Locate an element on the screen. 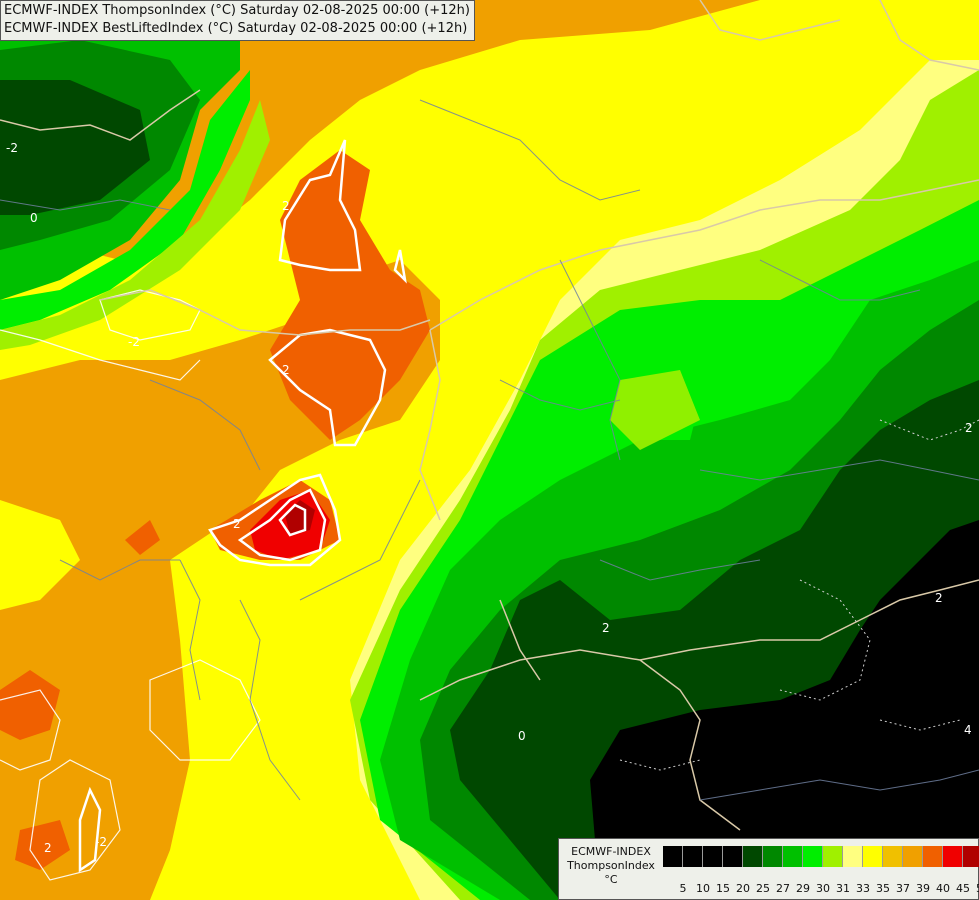  legend-tick-label: 29 is located at coordinates (803, 888).